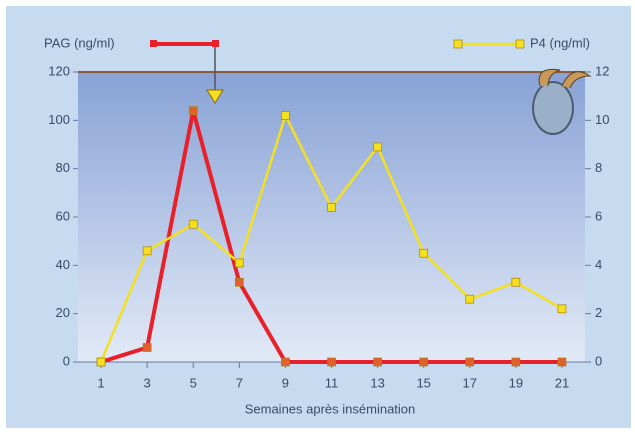  I want to click on x-tick-label: 1, so click(100, 382).